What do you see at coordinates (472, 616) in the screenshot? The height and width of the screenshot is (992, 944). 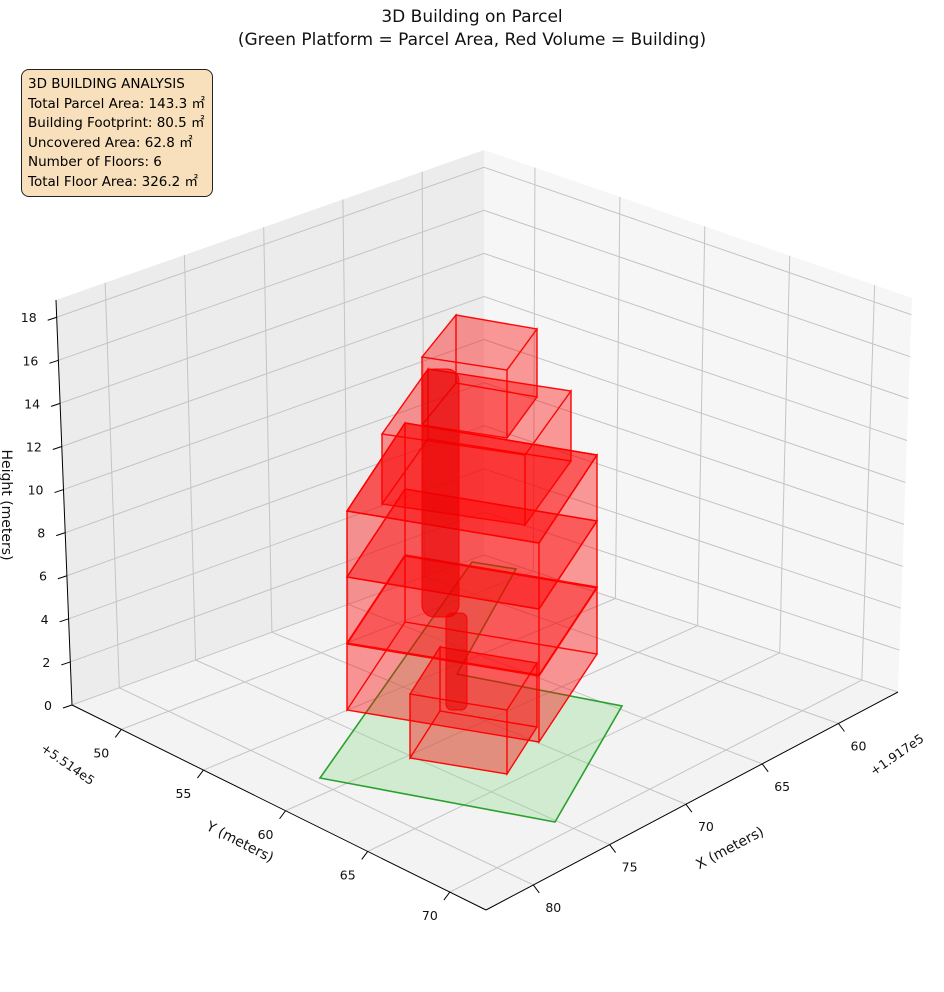 I see `floor-box-0-face` at bounding box center [472, 616].